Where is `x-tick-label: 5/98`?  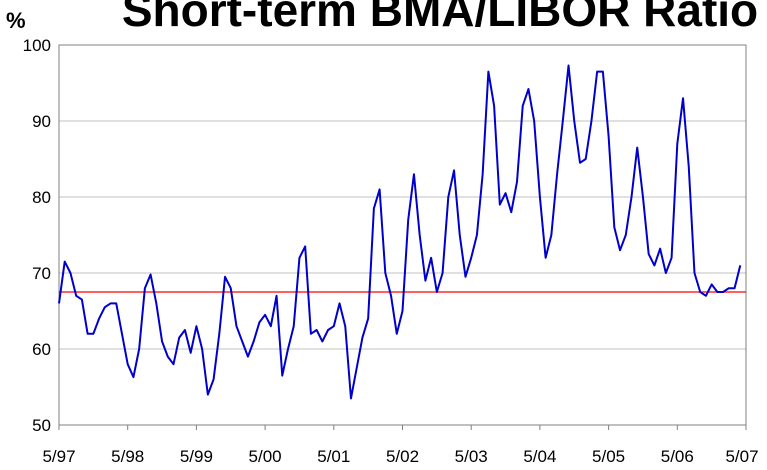 x-tick-label: 5/98 is located at coordinates (127, 456).